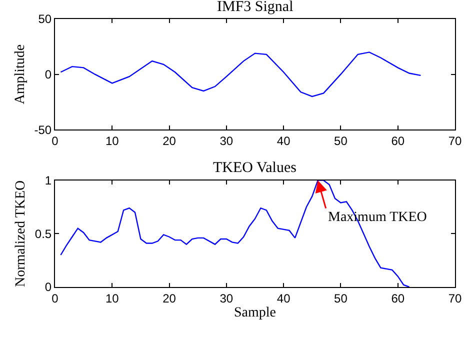 The width and height of the screenshot is (474, 339). What do you see at coordinates (43, 129) in the screenshot?
I see `y-tick-label: -50` at bounding box center [43, 129].